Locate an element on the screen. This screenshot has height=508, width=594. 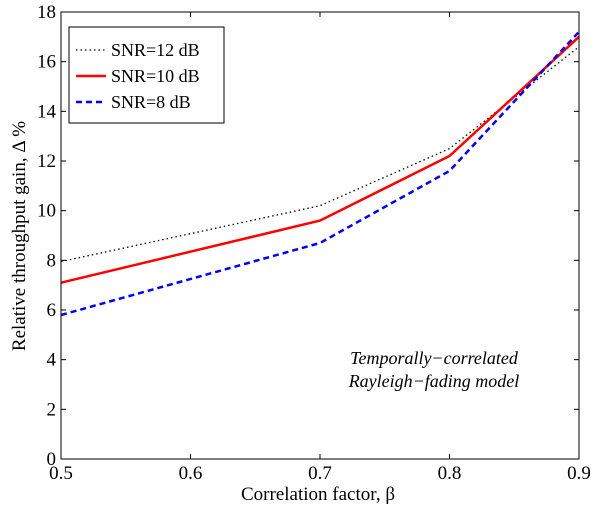
y-axis-label: Relative throughput gain, Δ % is located at coordinates (19, 236).